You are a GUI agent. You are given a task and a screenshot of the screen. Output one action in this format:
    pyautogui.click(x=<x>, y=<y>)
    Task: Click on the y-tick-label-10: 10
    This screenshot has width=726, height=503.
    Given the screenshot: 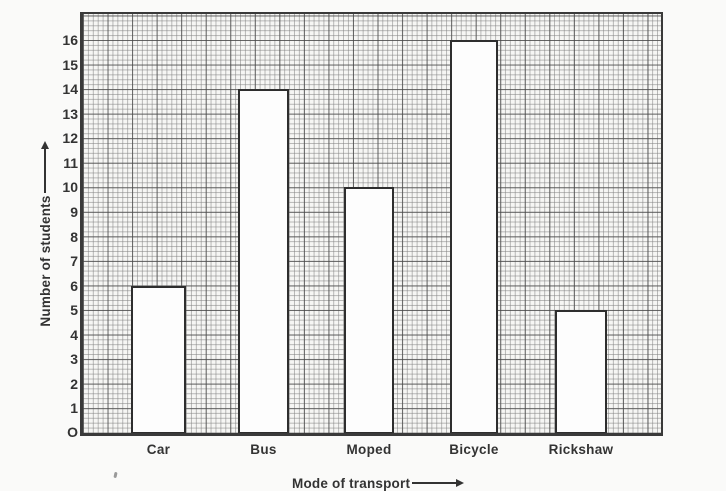 What is the action you would take?
    pyautogui.click(x=70, y=187)
    